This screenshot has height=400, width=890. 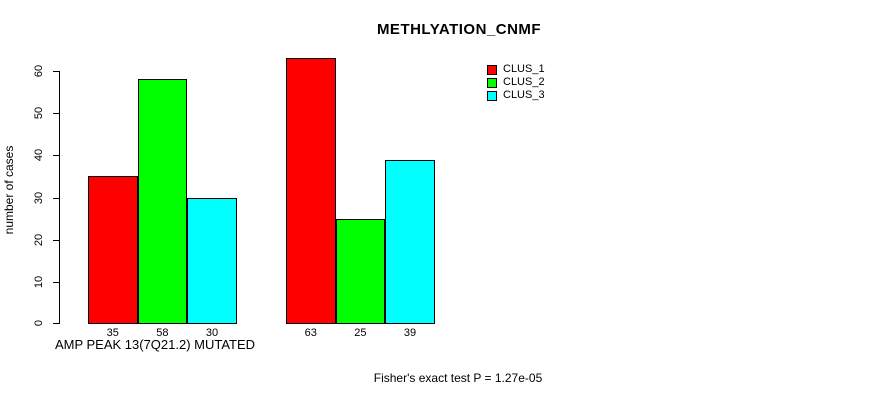 I want to click on legend-item-clus-2: CLUS_2, so click(x=516, y=82).